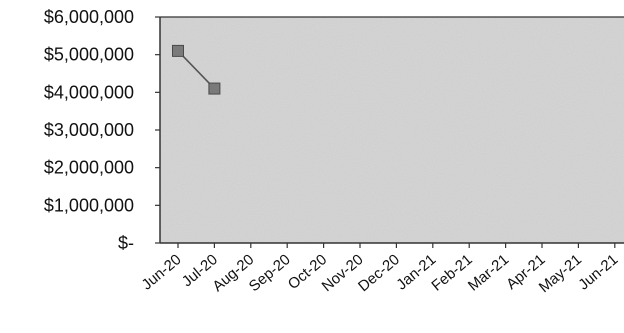  Describe the element at coordinates (379, 273) in the screenshot. I see `x-tick-label: Dec-20` at that location.